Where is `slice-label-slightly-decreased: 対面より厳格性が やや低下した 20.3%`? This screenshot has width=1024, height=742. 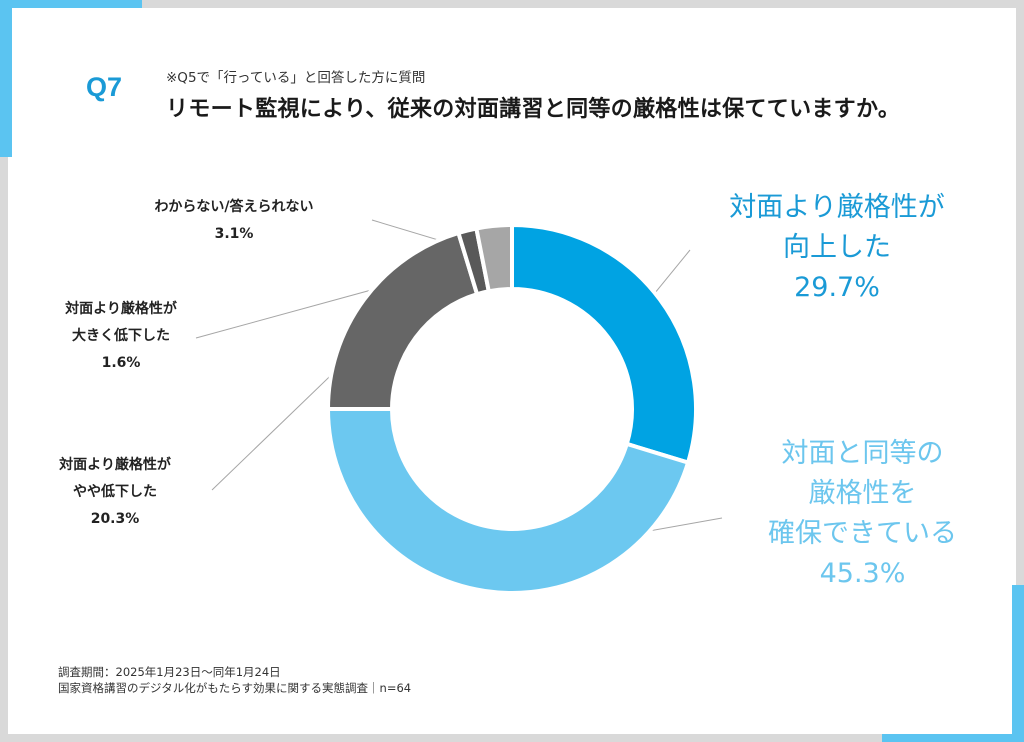
slice-label-slightly-decreased: 対面より厳格性が やや低下した 20.3% is located at coordinates (115, 492).